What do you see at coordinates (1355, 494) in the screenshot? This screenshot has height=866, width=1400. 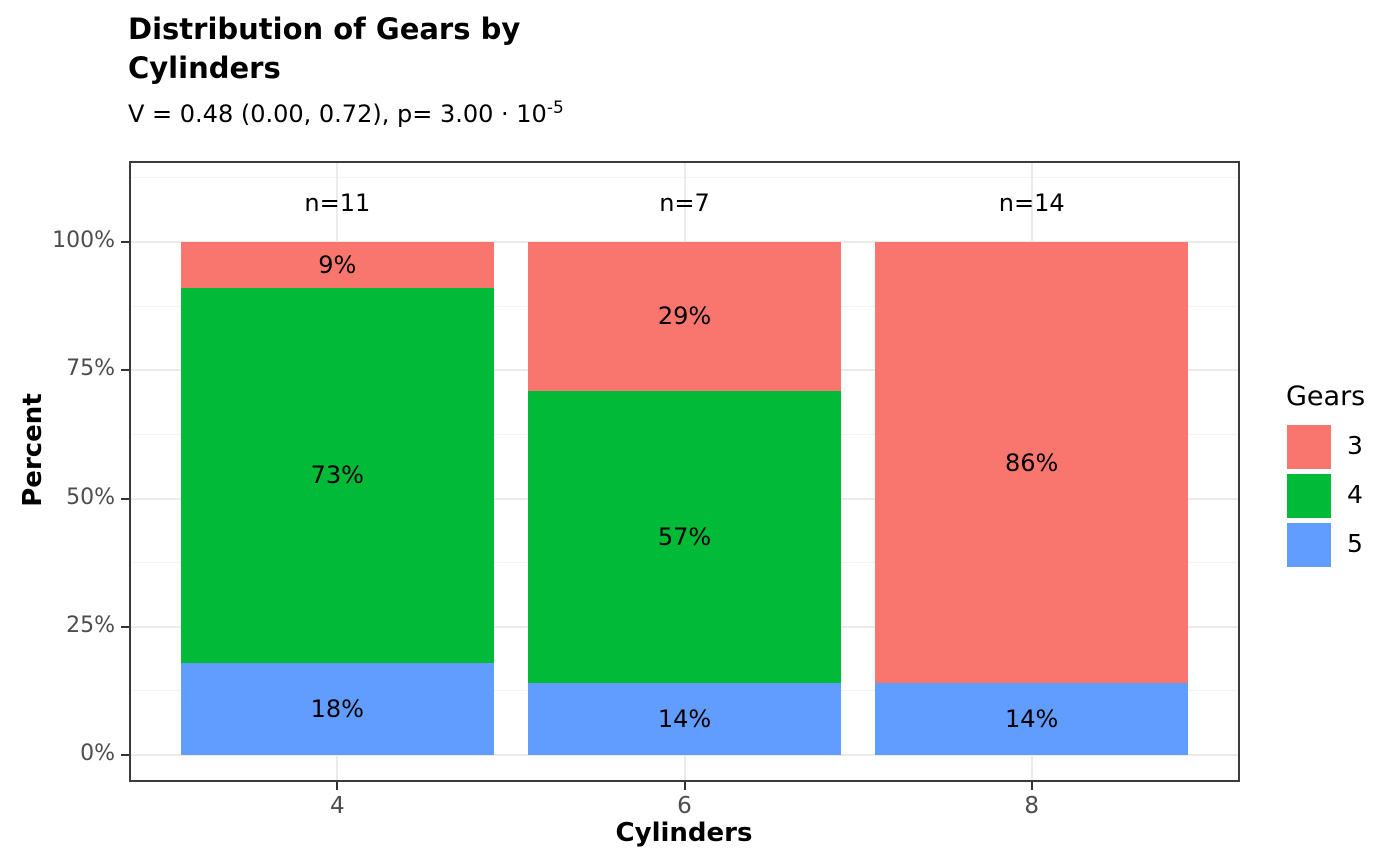 I see `legend-entry-label: 4` at bounding box center [1355, 494].